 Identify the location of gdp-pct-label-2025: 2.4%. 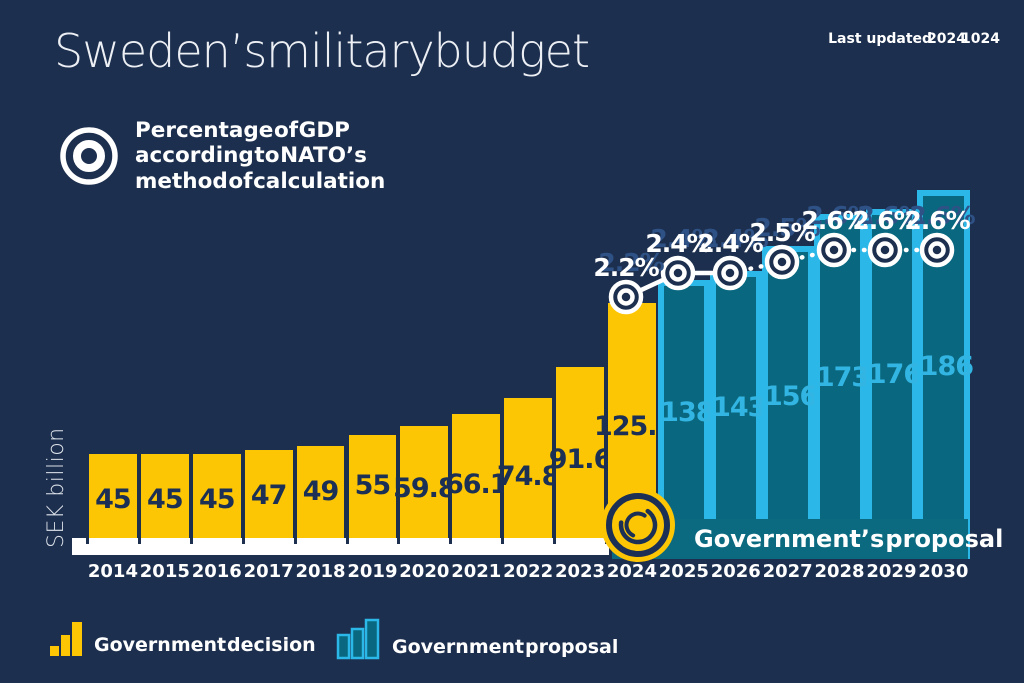
(678, 243).